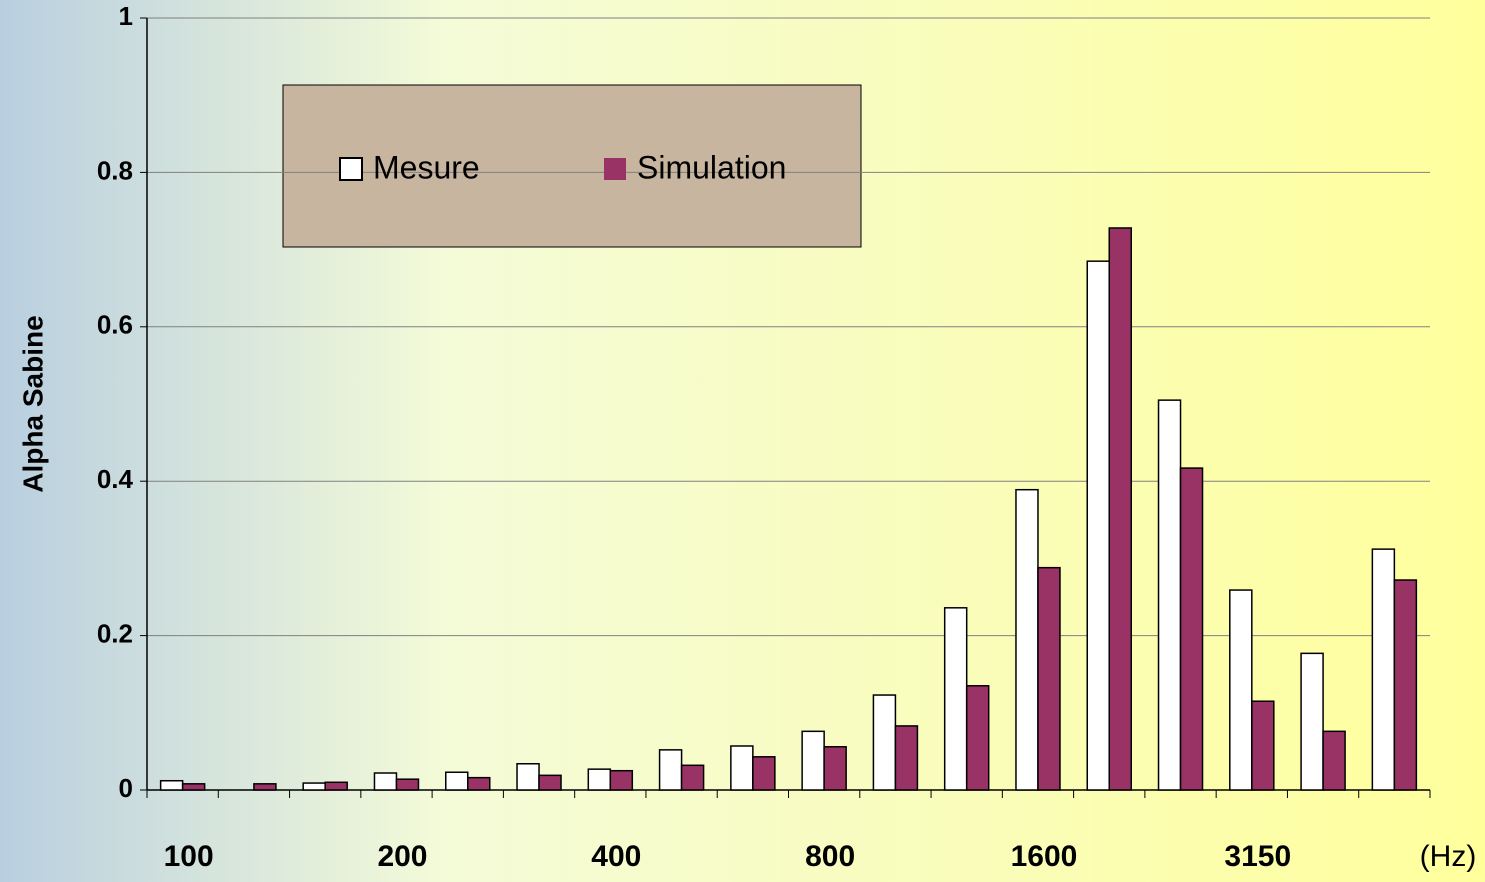  What do you see at coordinates (426, 167) in the screenshot?
I see `legend-label: Mesure` at bounding box center [426, 167].